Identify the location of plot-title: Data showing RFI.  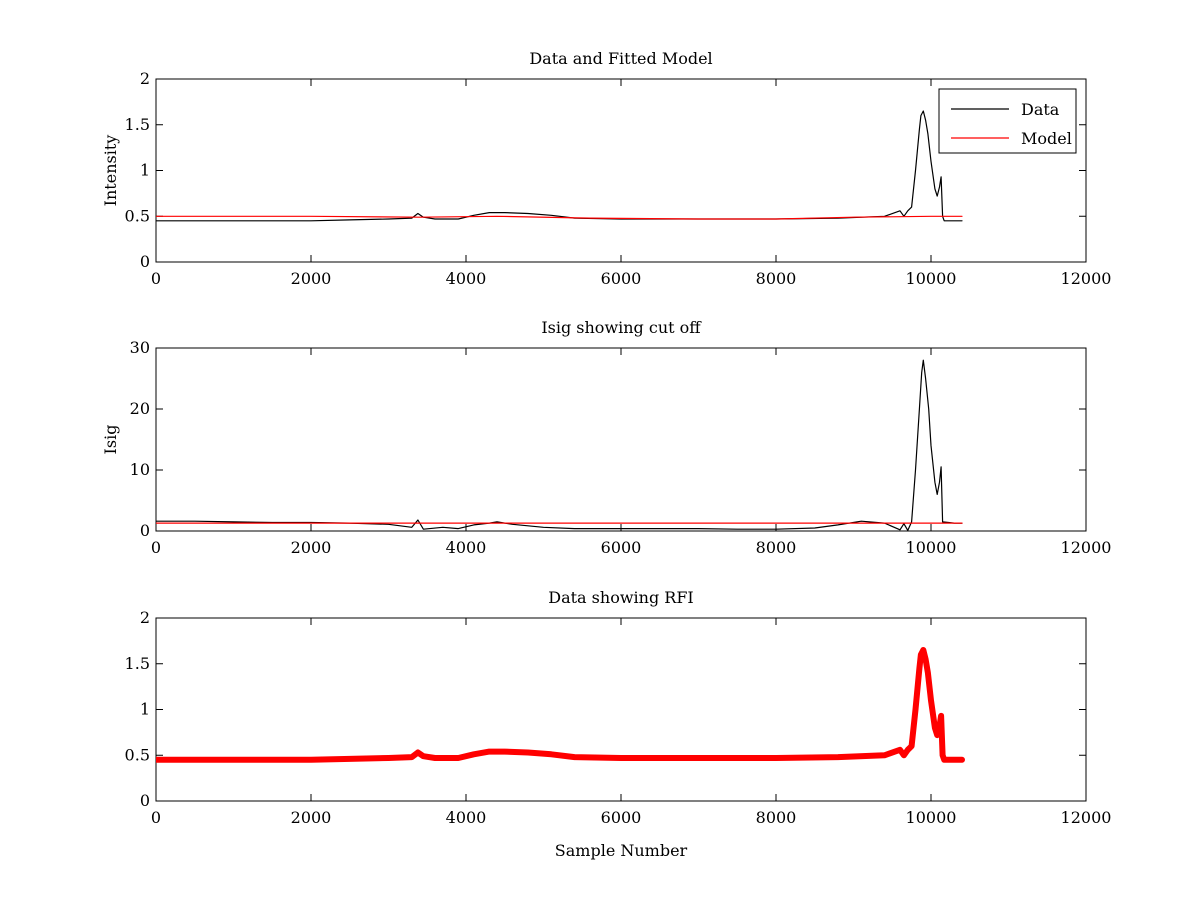
(620, 597).